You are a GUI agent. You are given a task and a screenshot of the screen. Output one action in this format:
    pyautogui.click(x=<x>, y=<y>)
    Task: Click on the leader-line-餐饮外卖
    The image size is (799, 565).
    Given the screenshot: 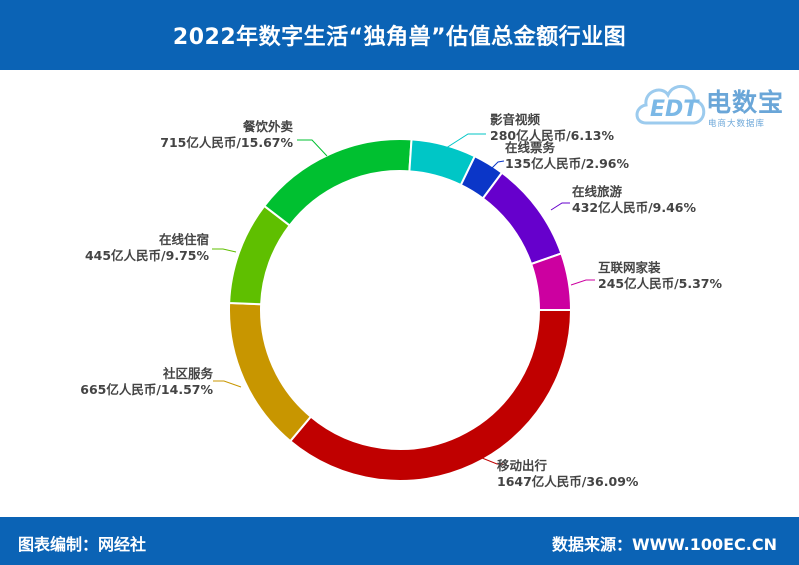 What is the action you would take?
    pyautogui.click(x=312, y=148)
    